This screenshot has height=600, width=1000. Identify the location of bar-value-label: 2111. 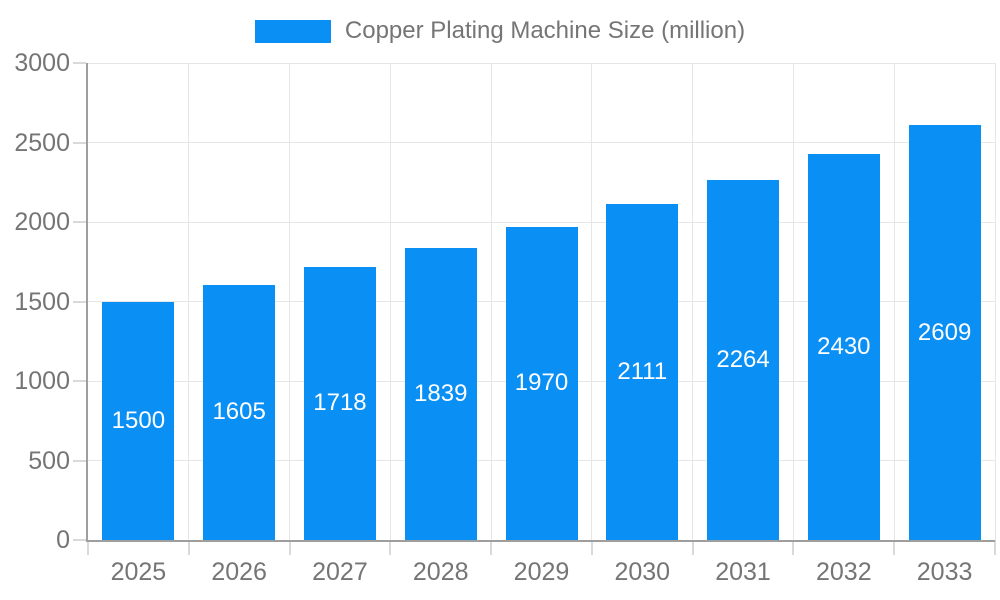
(642, 372).